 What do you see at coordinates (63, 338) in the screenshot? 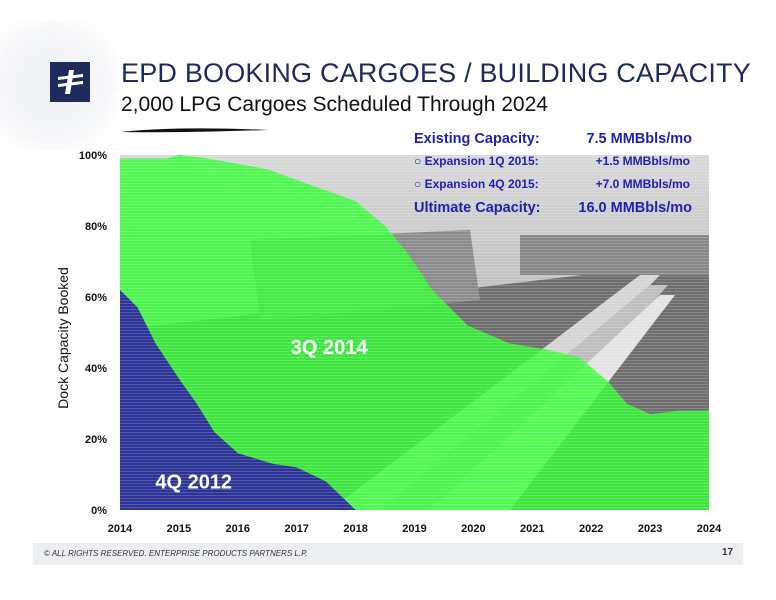
I see `y-axis-label: Dock Capacity Booked` at bounding box center [63, 338].